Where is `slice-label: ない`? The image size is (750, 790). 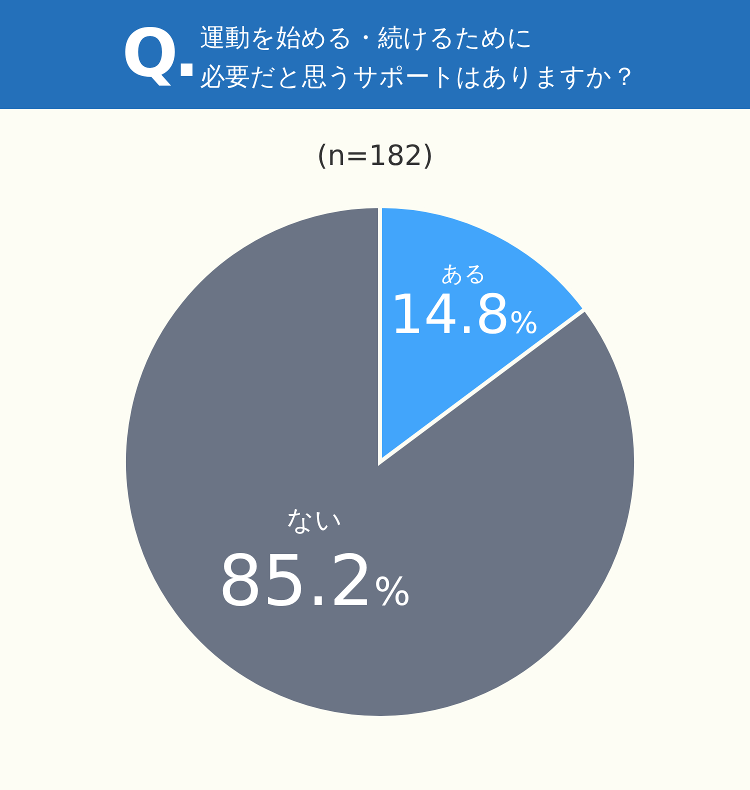
slice-label: ない is located at coordinates (314, 520).